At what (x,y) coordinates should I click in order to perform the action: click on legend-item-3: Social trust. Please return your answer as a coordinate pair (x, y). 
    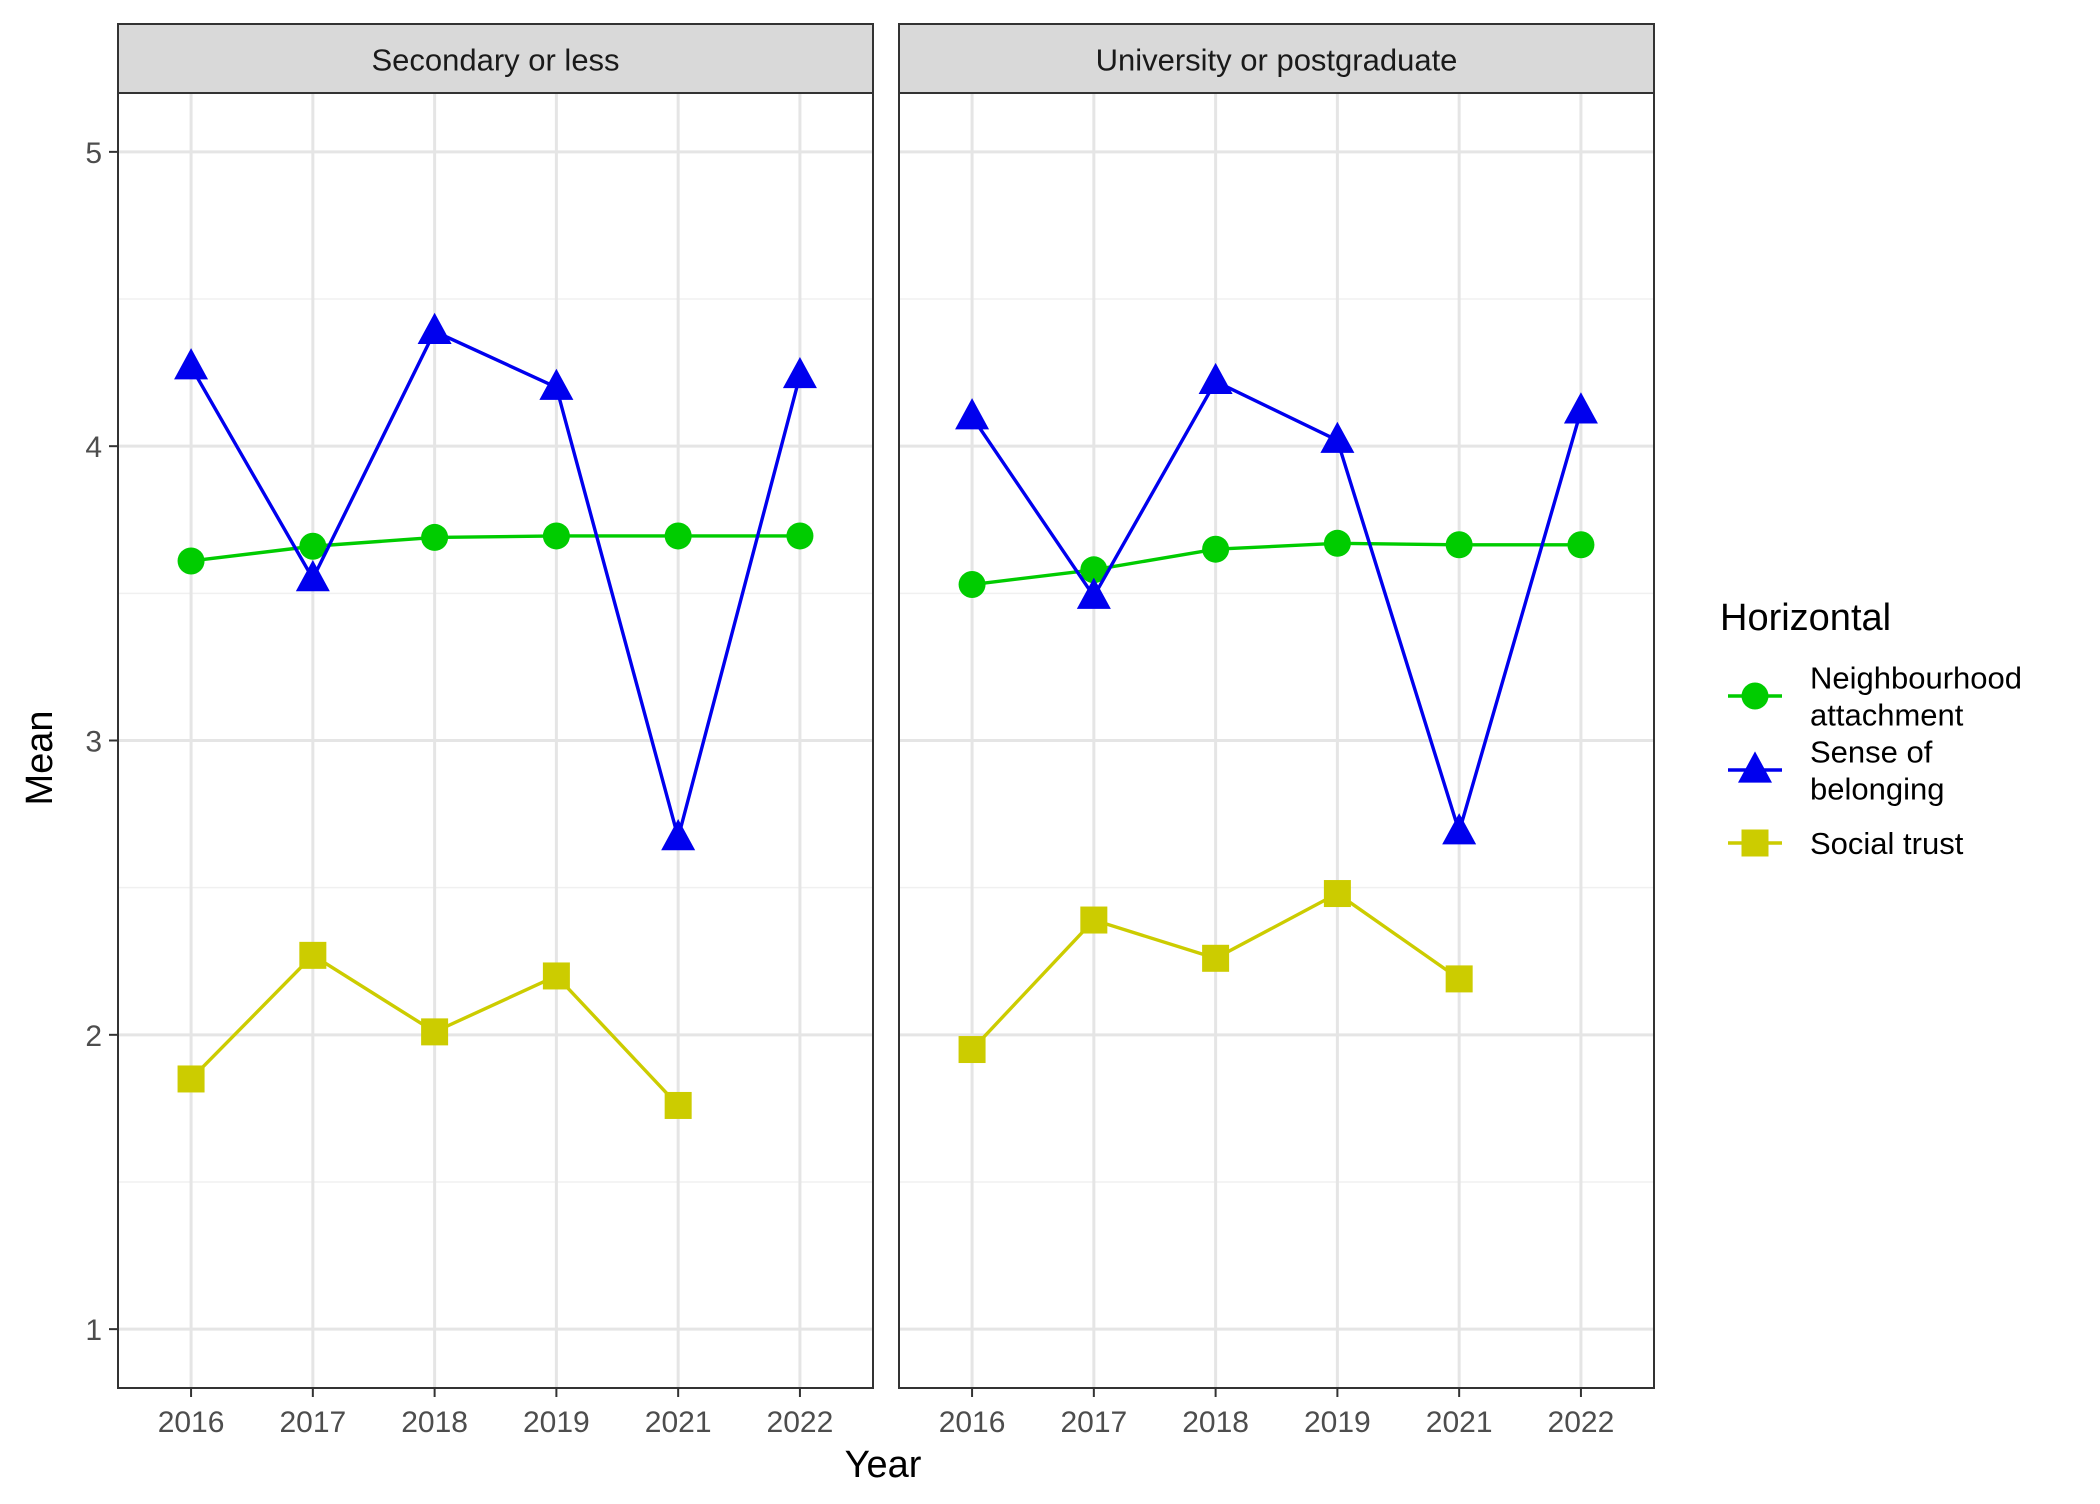
    Looking at the image, I should click on (1846, 843).